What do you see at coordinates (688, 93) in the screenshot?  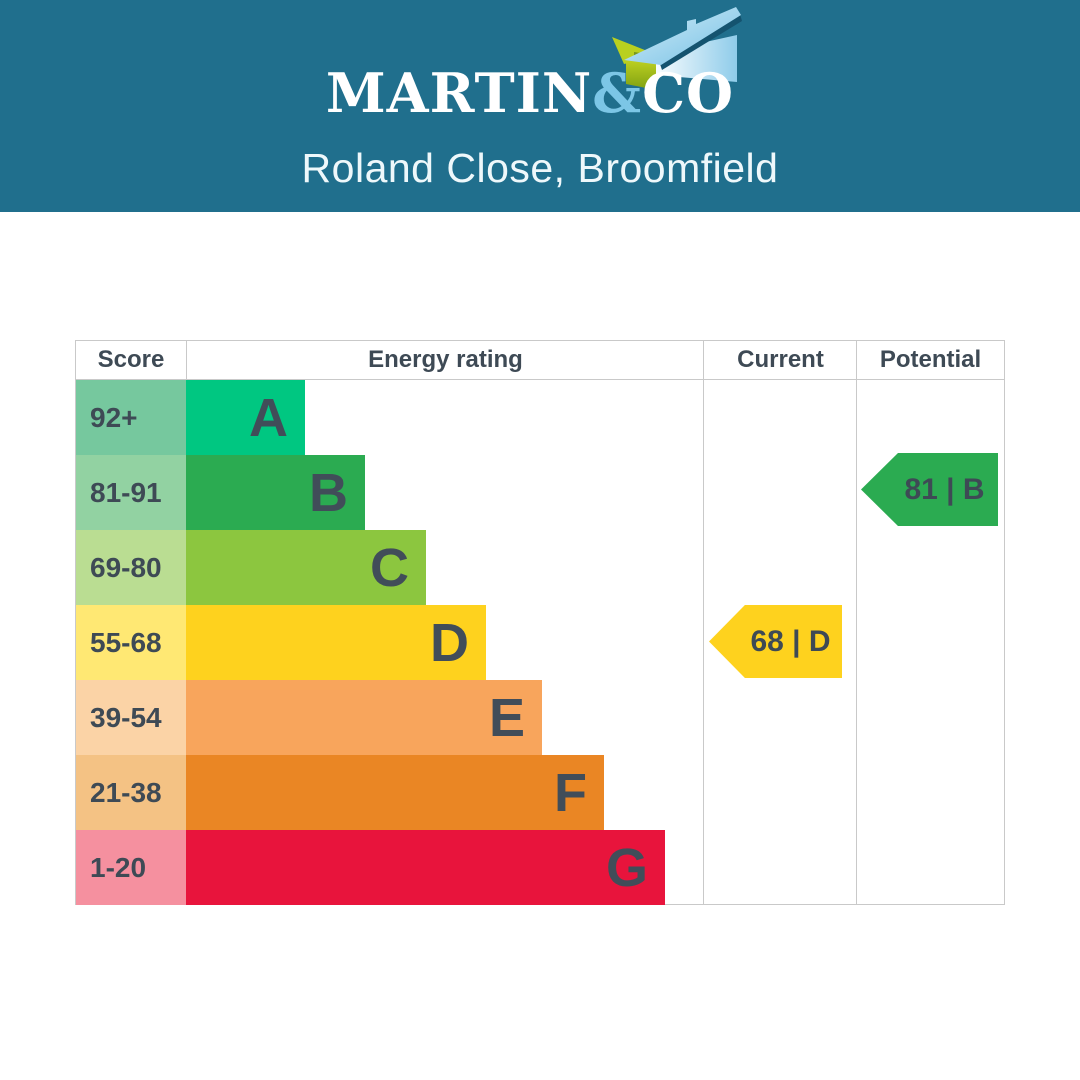 I see `brand-co: CO` at bounding box center [688, 93].